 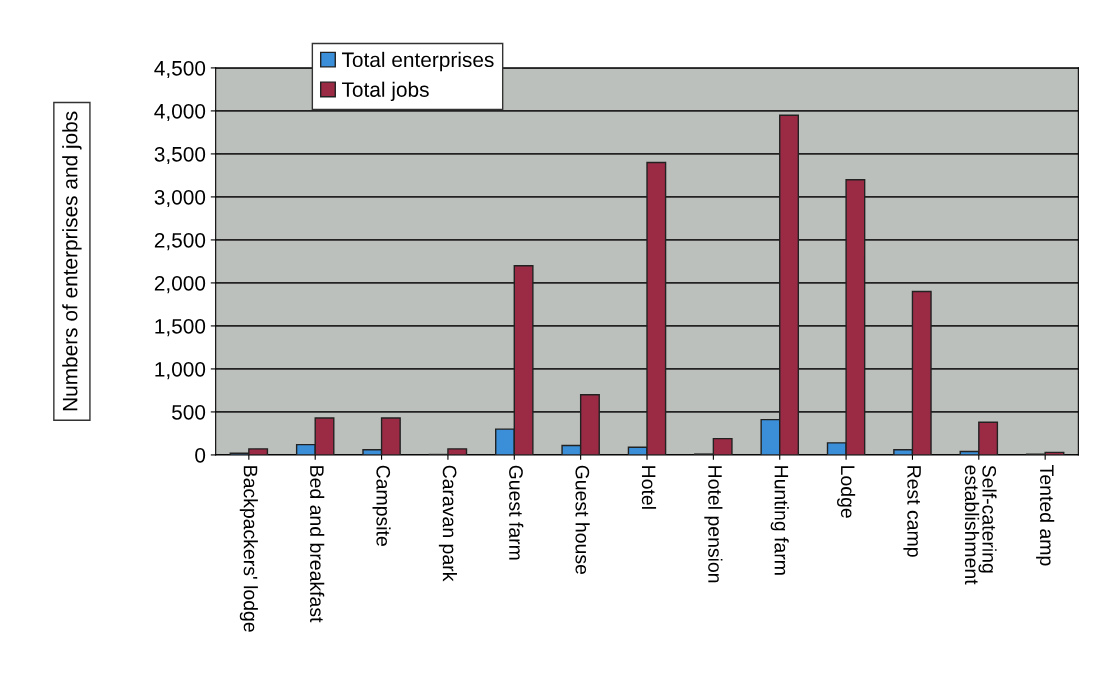 What do you see at coordinates (582, 520) in the screenshot?
I see `x-tick-label: Guest house` at bounding box center [582, 520].